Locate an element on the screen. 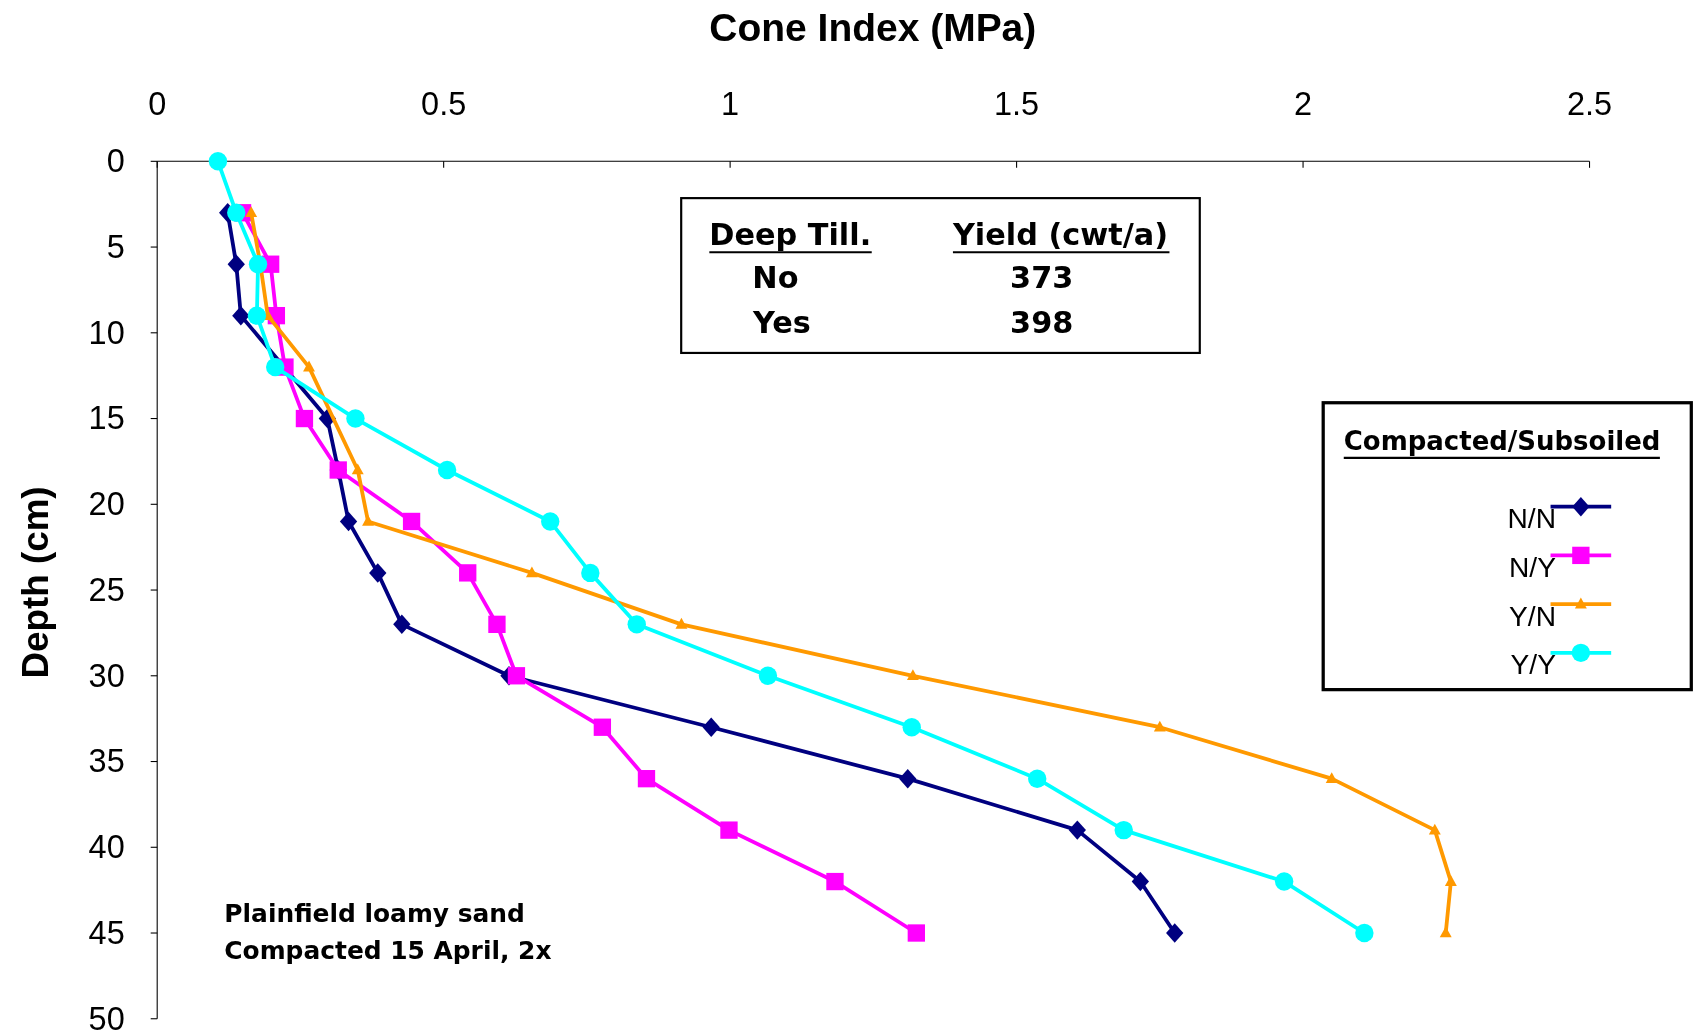 This screenshot has width=1698, height=1035. y-tick-label: 15 is located at coordinates (106, 418).